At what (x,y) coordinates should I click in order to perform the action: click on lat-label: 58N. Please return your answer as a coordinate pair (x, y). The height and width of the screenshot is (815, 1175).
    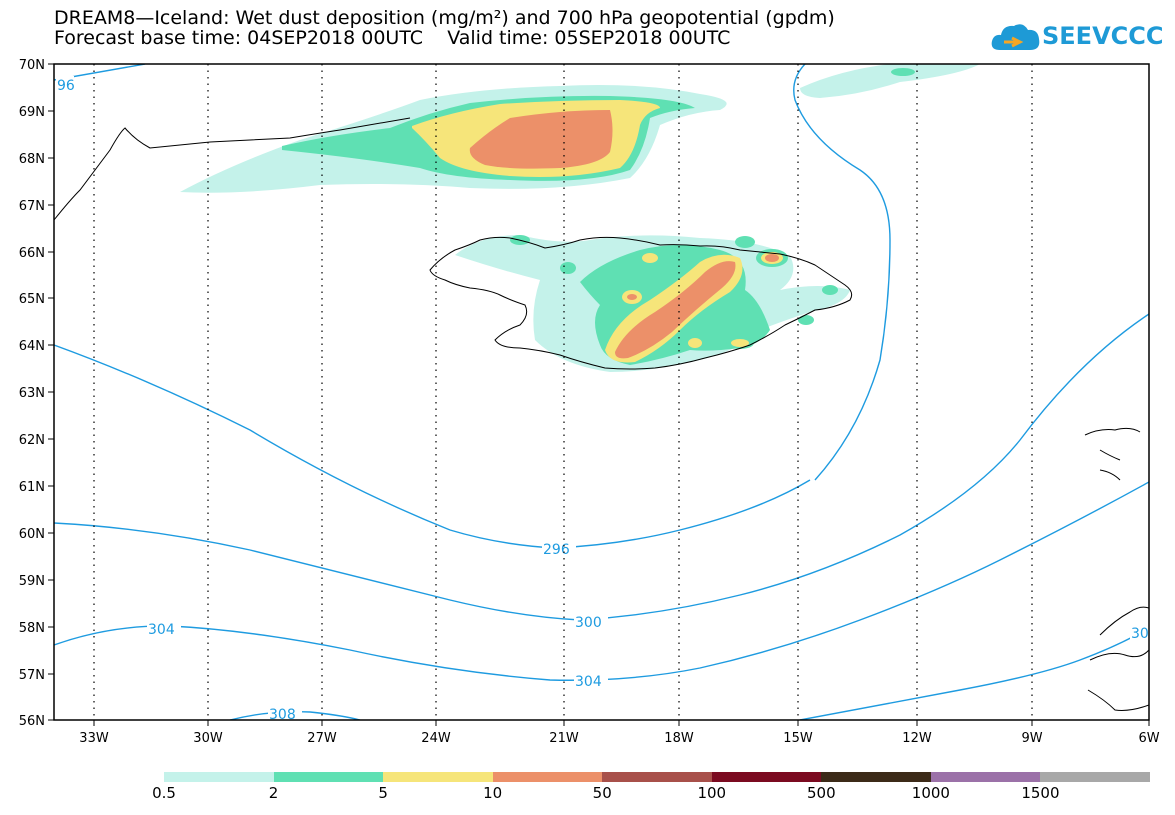
    Looking at the image, I should click on (32, 628).